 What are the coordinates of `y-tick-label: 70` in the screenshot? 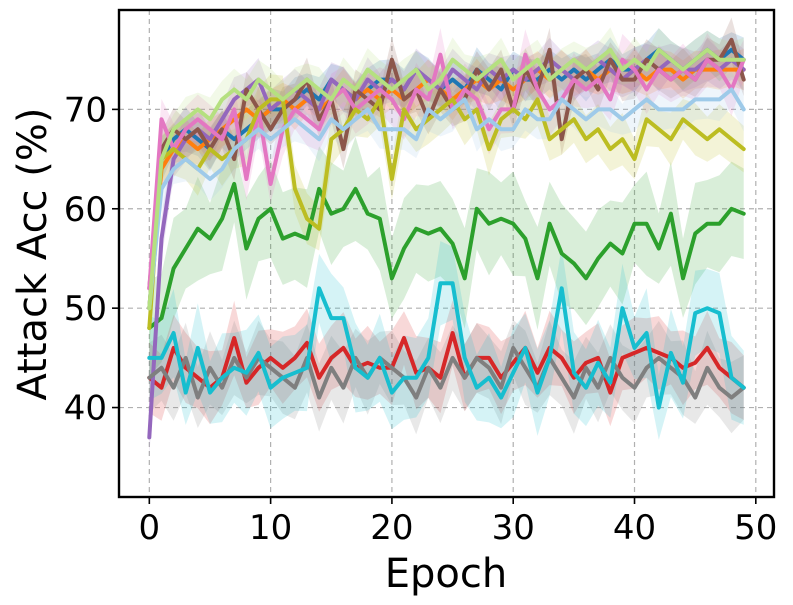 It's located at (85, 110).